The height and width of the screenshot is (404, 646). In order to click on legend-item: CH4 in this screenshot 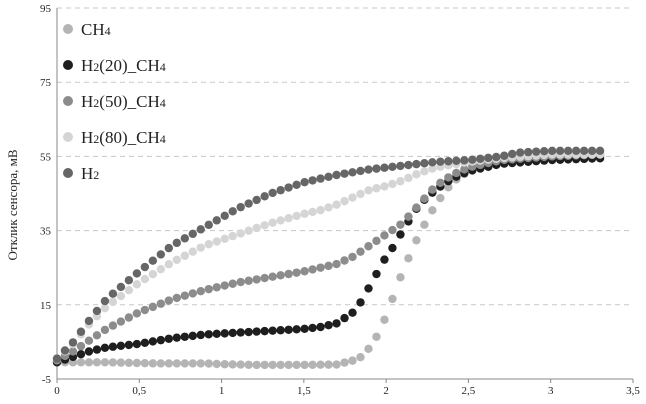, I will do `click(87, 29)`.